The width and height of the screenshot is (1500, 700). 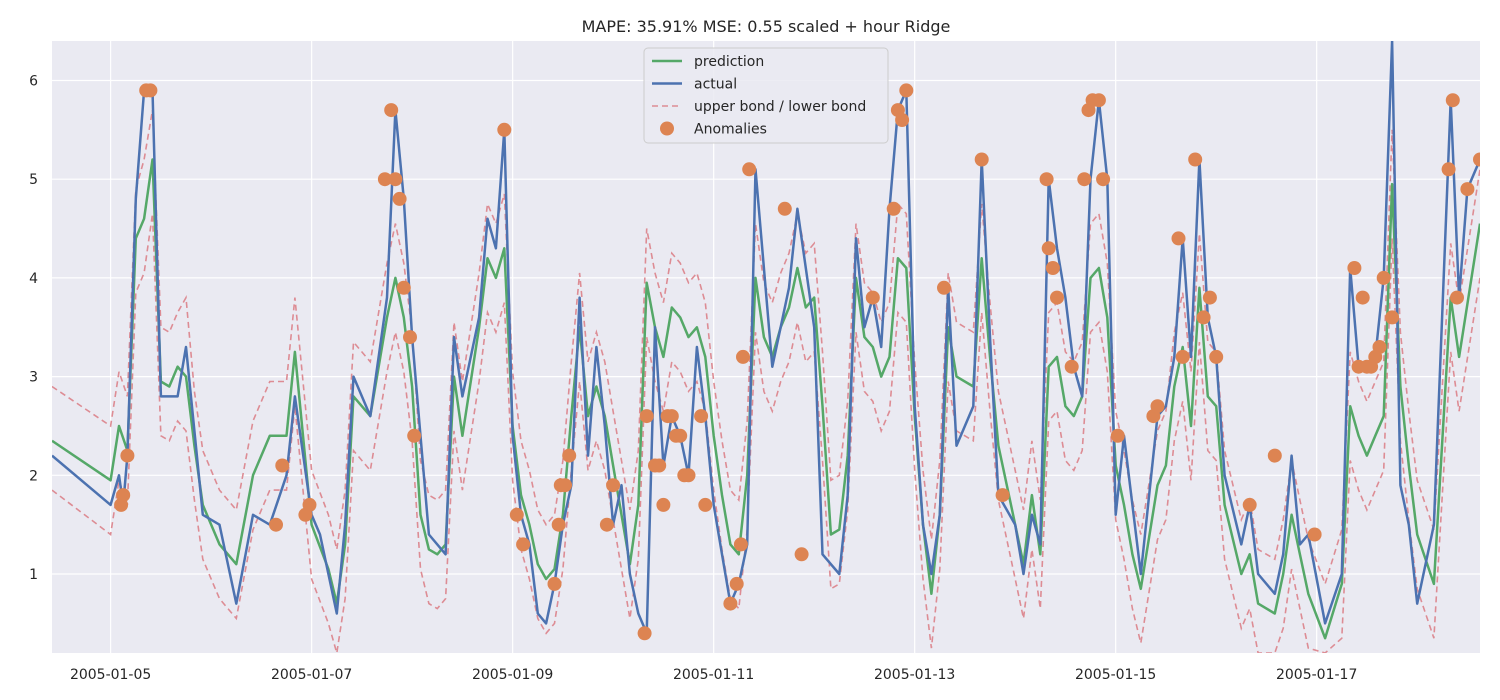 I want to click on legend-box, so click(x=766, y=95).